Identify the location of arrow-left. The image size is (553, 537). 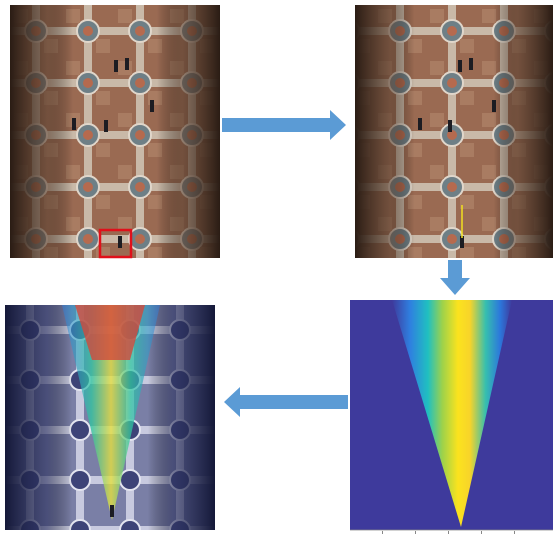
(286, 402).